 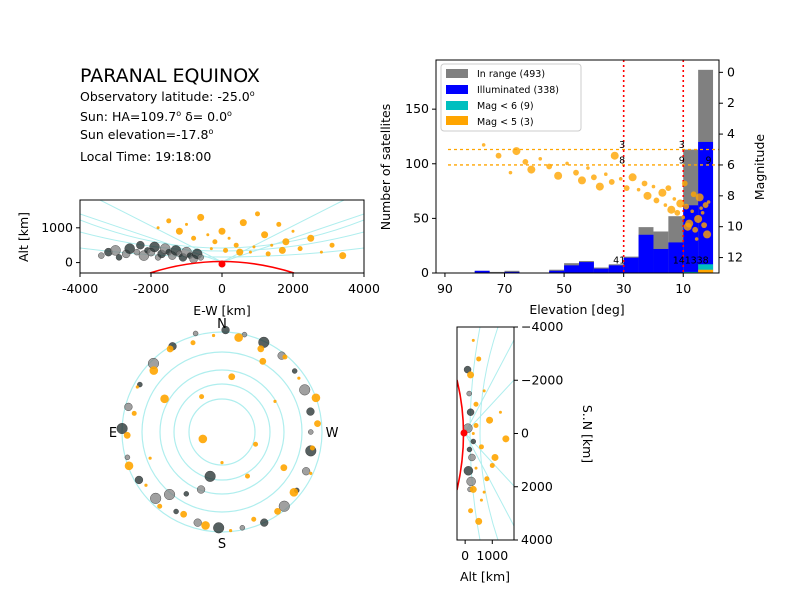 I want to click on count-annotation: 3, so click(x=682, y=145).